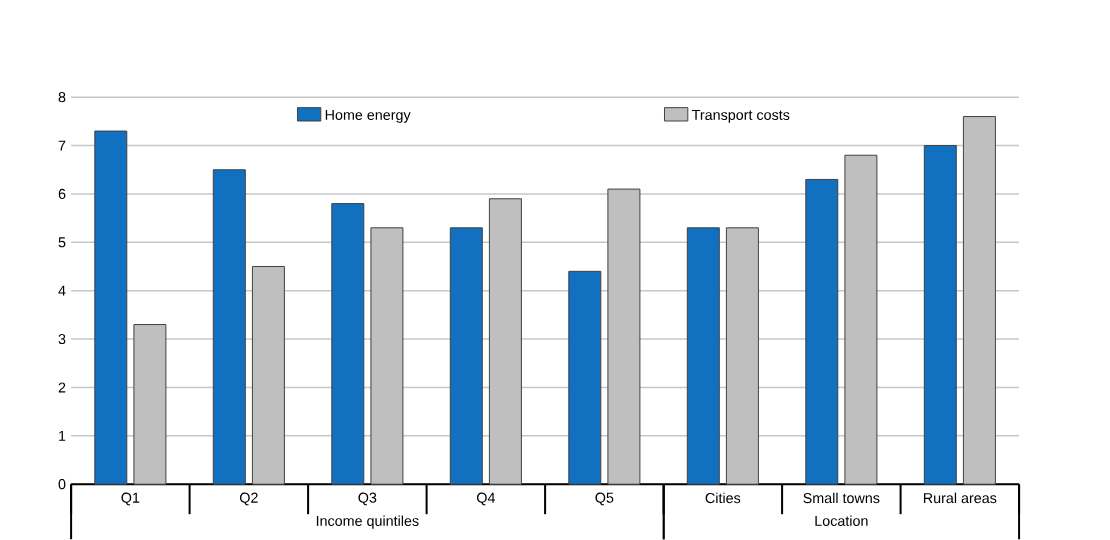  Describe the element at coordinates (62, 435) in the screenshot. I see `y-tick-label: 1` at that location.